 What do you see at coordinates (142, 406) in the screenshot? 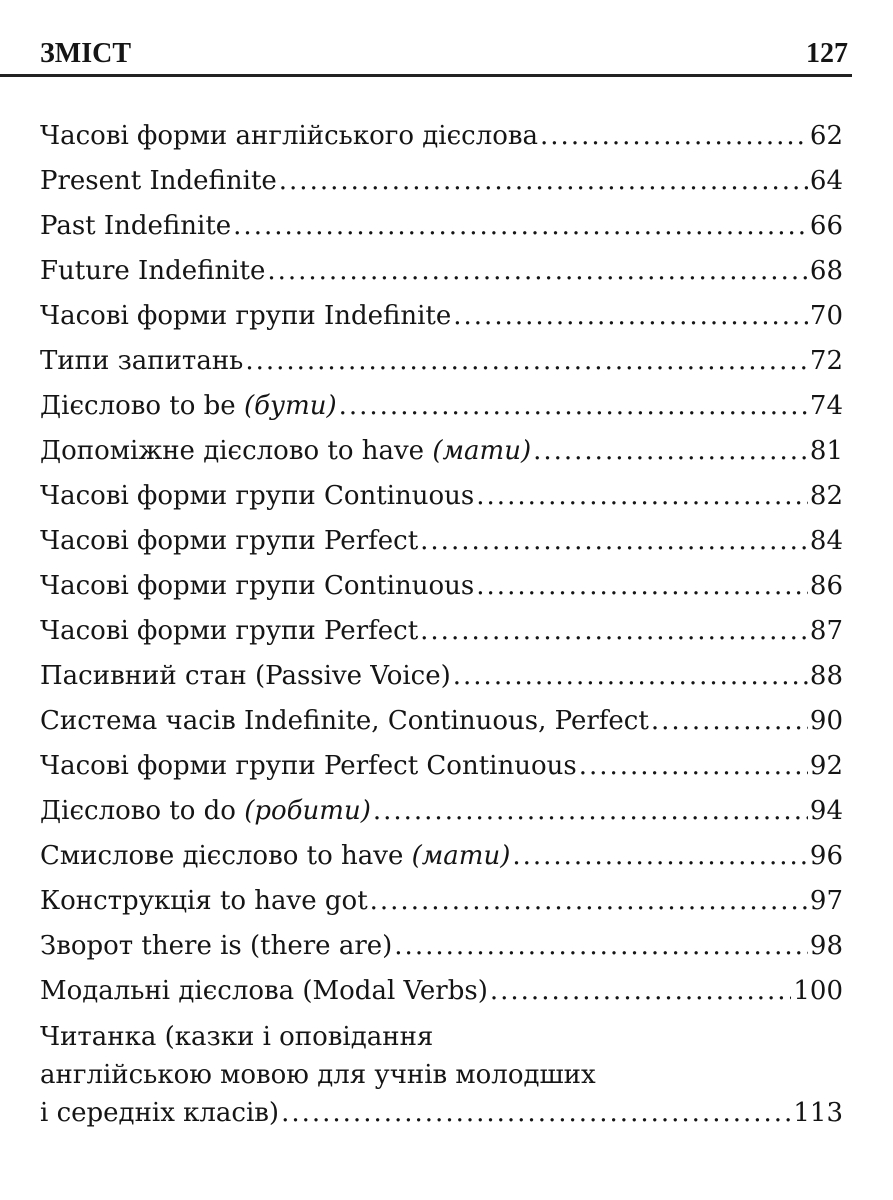
I see `entry-title-text: Дієслово to be` at bounding box center [142, 406].